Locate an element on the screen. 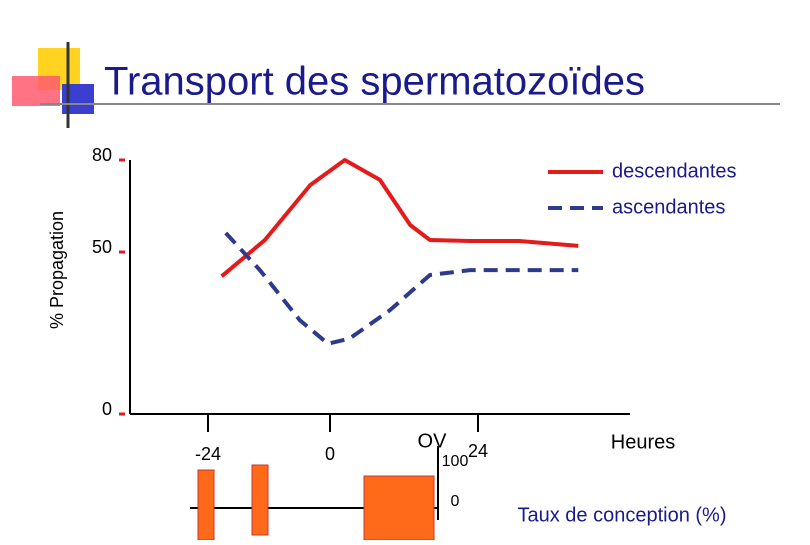 The width and height of the screenshot is (810, 545). annotation: OV is located at coordinates (433, 441).